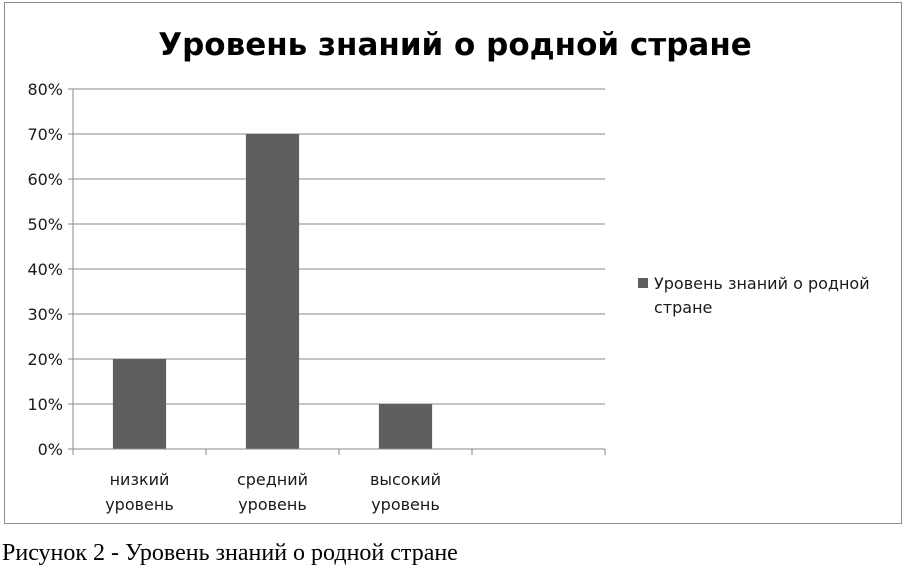 The height and width of the screenshot is (577, 906). What do you see at coordinates (50, 449) in the screenshot?
I see `y-tick-label: 0%` at bounding box center [50, 449].